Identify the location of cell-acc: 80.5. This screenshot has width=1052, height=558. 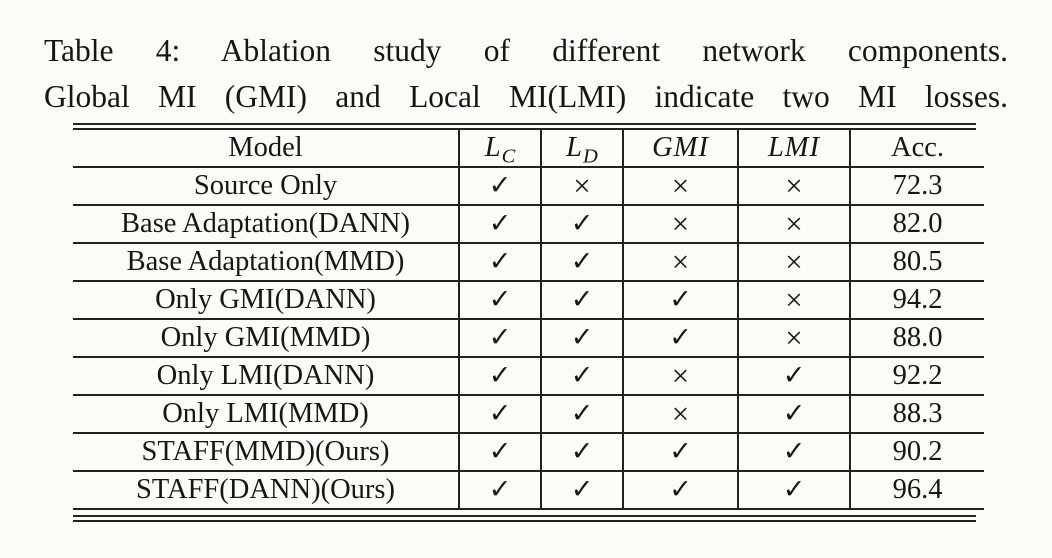
(916, 262).